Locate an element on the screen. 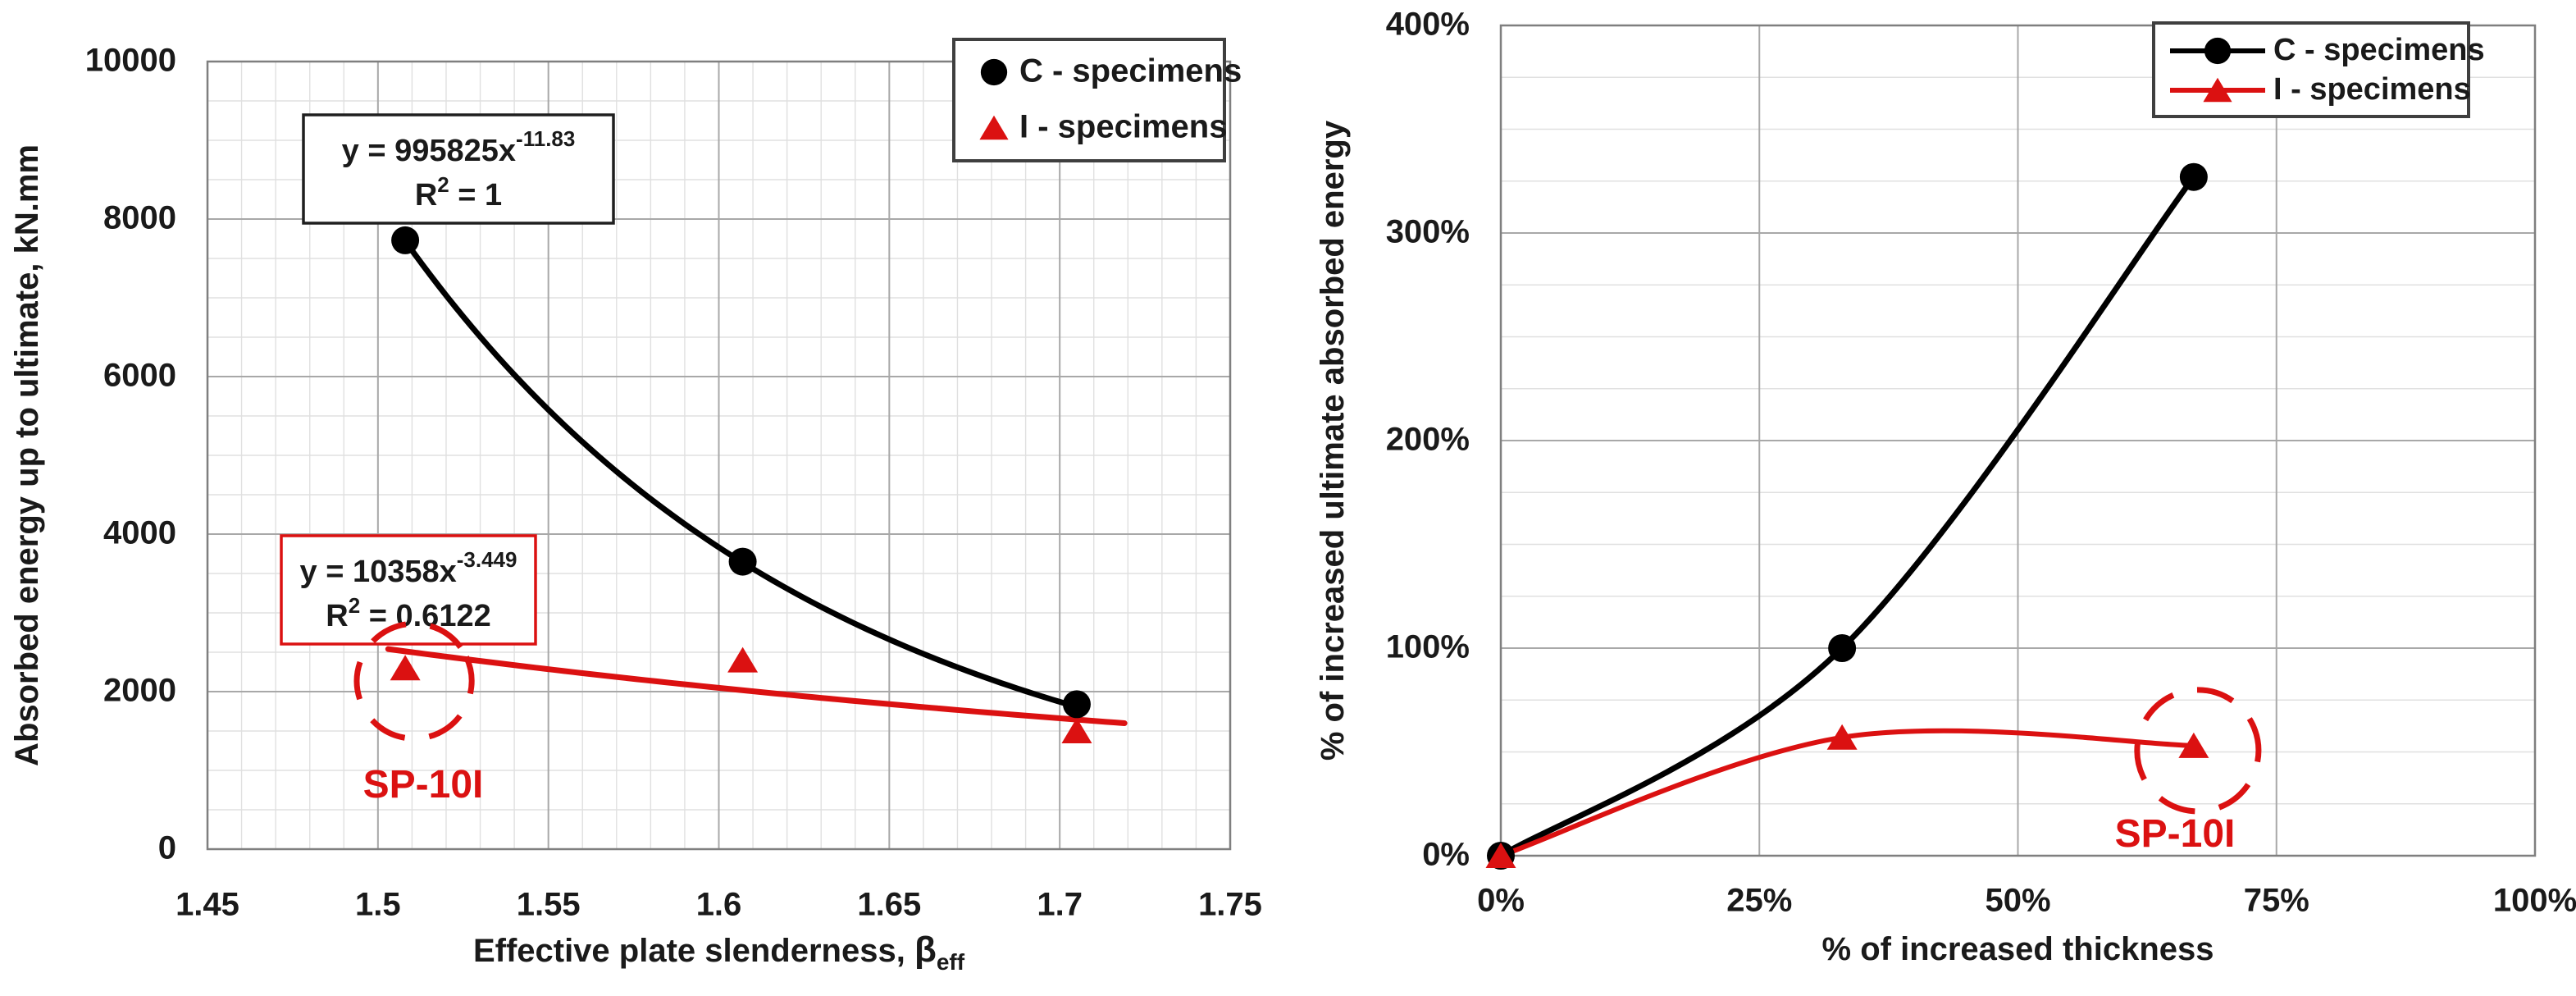 The height and width of the screenshot is (996, 2576). legend-box is located at coordinates (1089, 100).